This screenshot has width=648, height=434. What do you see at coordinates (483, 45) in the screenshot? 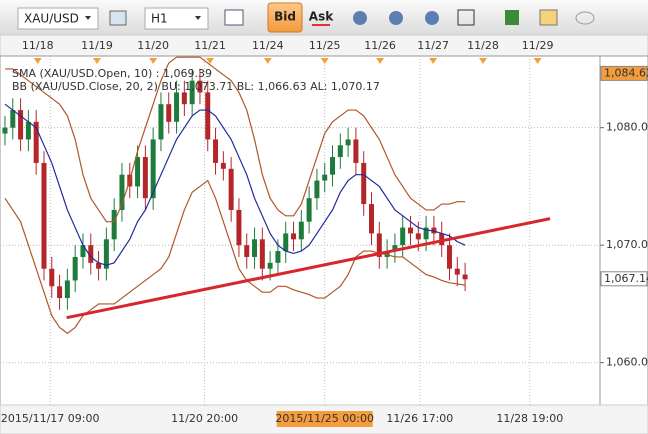
I see `date-label: 11/28` at bounding box center [483, 45].